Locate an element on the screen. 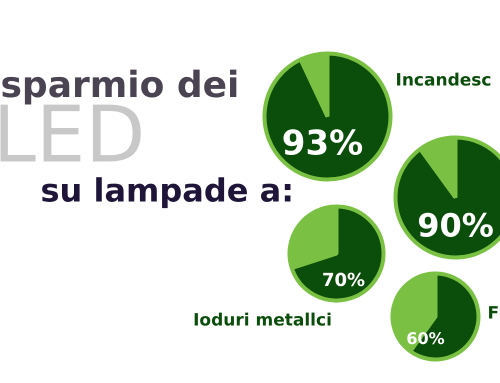  text: su lampade a: is located at coordinates (167, 191).